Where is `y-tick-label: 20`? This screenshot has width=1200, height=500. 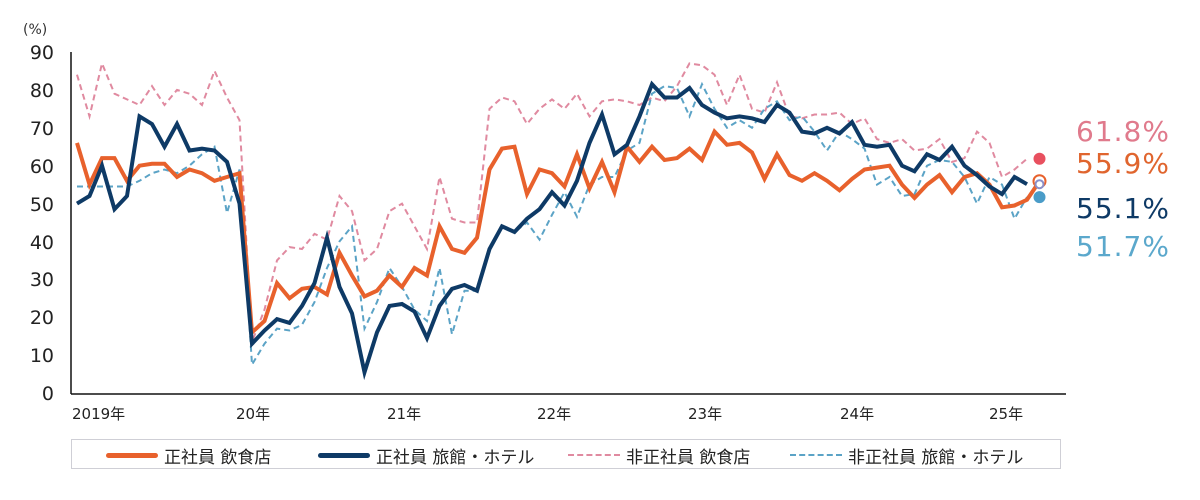 y-tick-label: 20 is located at coordinates (41, 318).